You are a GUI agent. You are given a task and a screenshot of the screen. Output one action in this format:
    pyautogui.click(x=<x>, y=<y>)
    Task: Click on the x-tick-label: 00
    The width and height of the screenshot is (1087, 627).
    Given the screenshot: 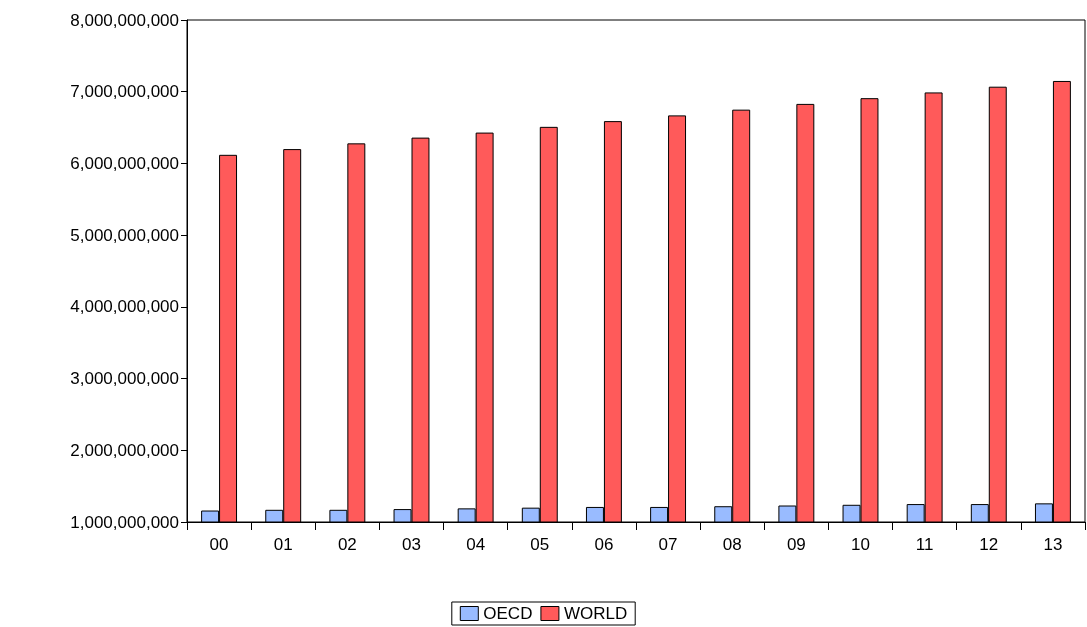 What is the action you would take?
    pyautogui.click(x=219, y=544)
    